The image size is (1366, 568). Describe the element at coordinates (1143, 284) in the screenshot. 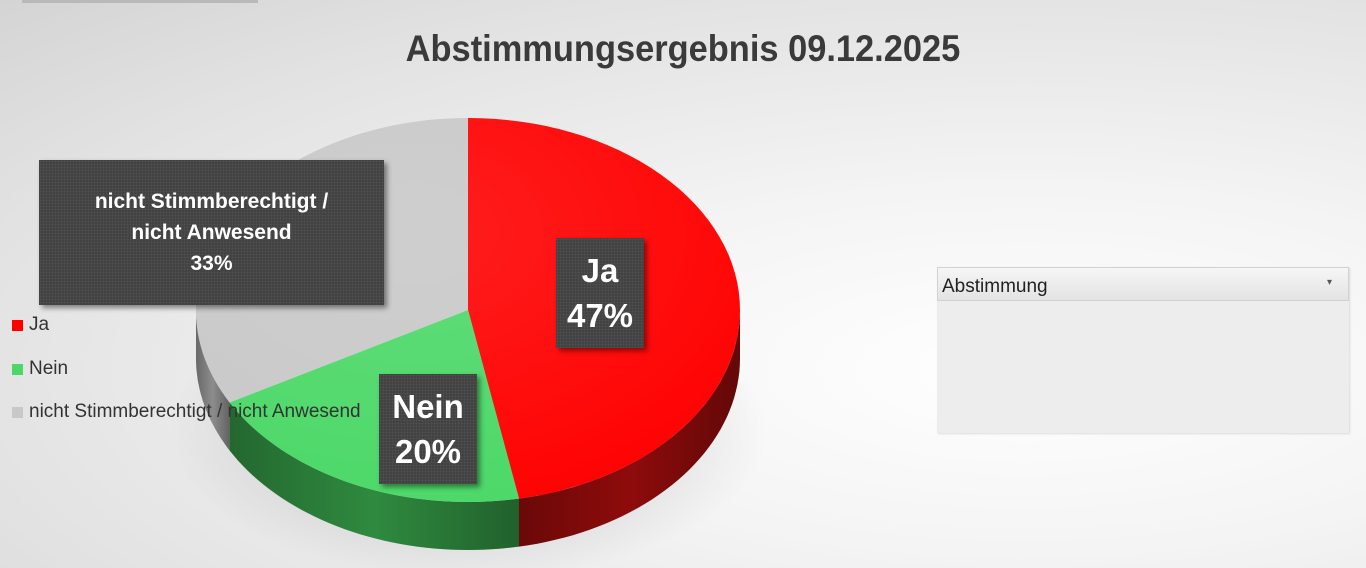

I see `legend-filter-header: Abstimmung ▾` at that location.